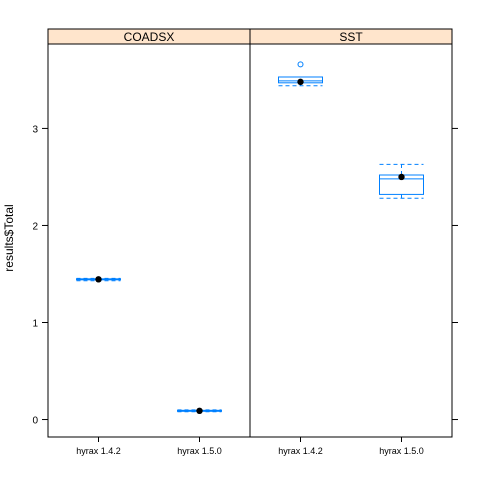 This screenshot has height=480, width=480. Describe the element at coordinates (35, 129) in the screenshot. I see `y-tick-label: 3` at that location.